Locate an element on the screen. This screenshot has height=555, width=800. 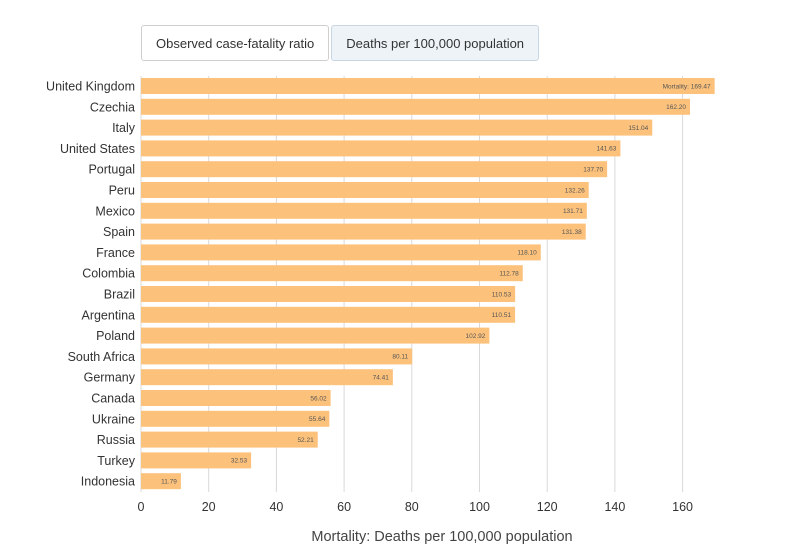
category-label: Portugal is located at coordinates (111, 170).